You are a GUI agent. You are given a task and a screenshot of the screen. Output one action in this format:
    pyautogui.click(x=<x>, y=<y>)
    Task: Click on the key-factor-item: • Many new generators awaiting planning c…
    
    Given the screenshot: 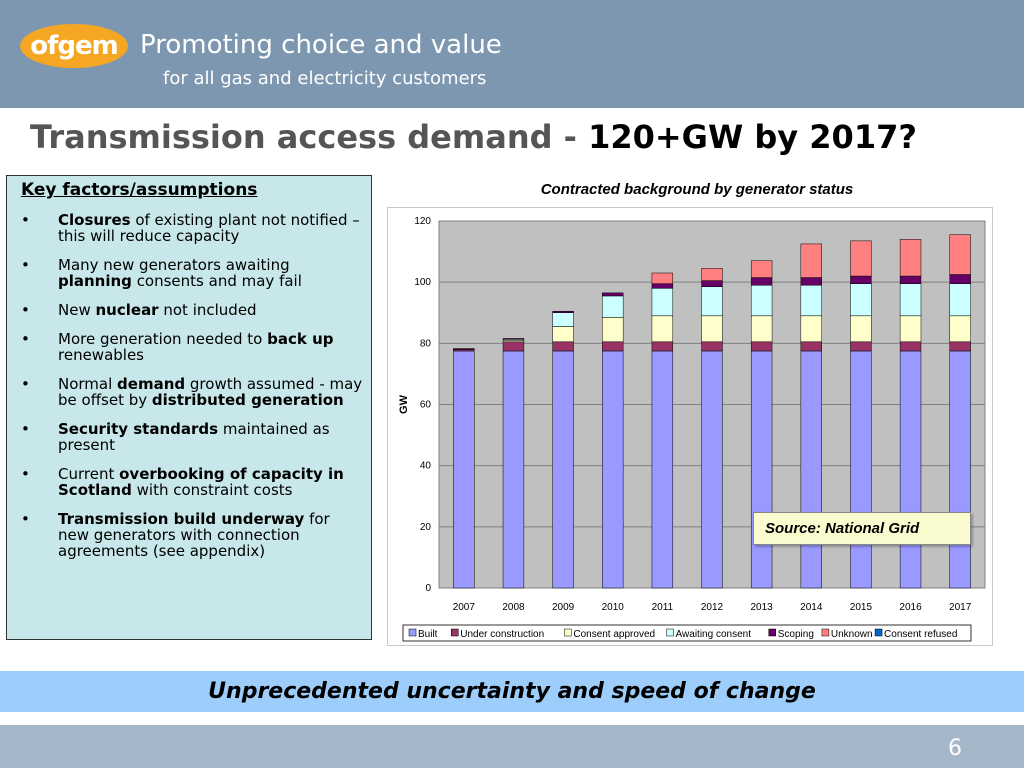 What is the action you would take?
    pyautogui.click(x=193, y=273)
    